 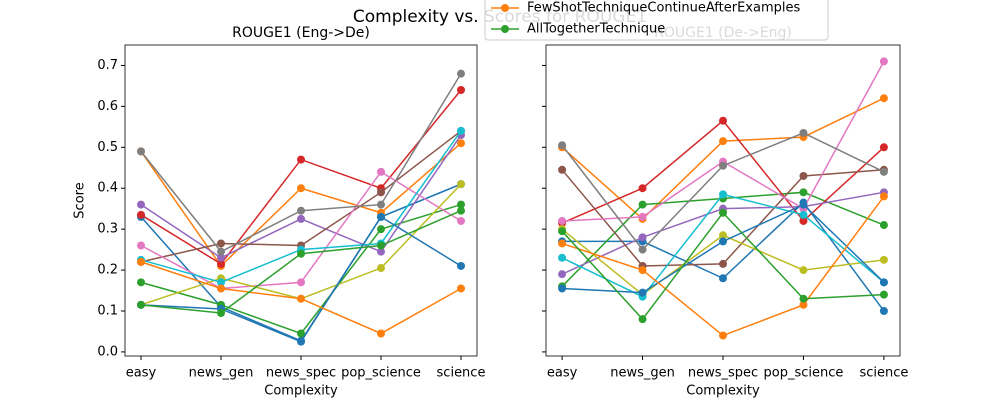 I want to click on y-tick-label: 0.6, so click(x=107, y=106).